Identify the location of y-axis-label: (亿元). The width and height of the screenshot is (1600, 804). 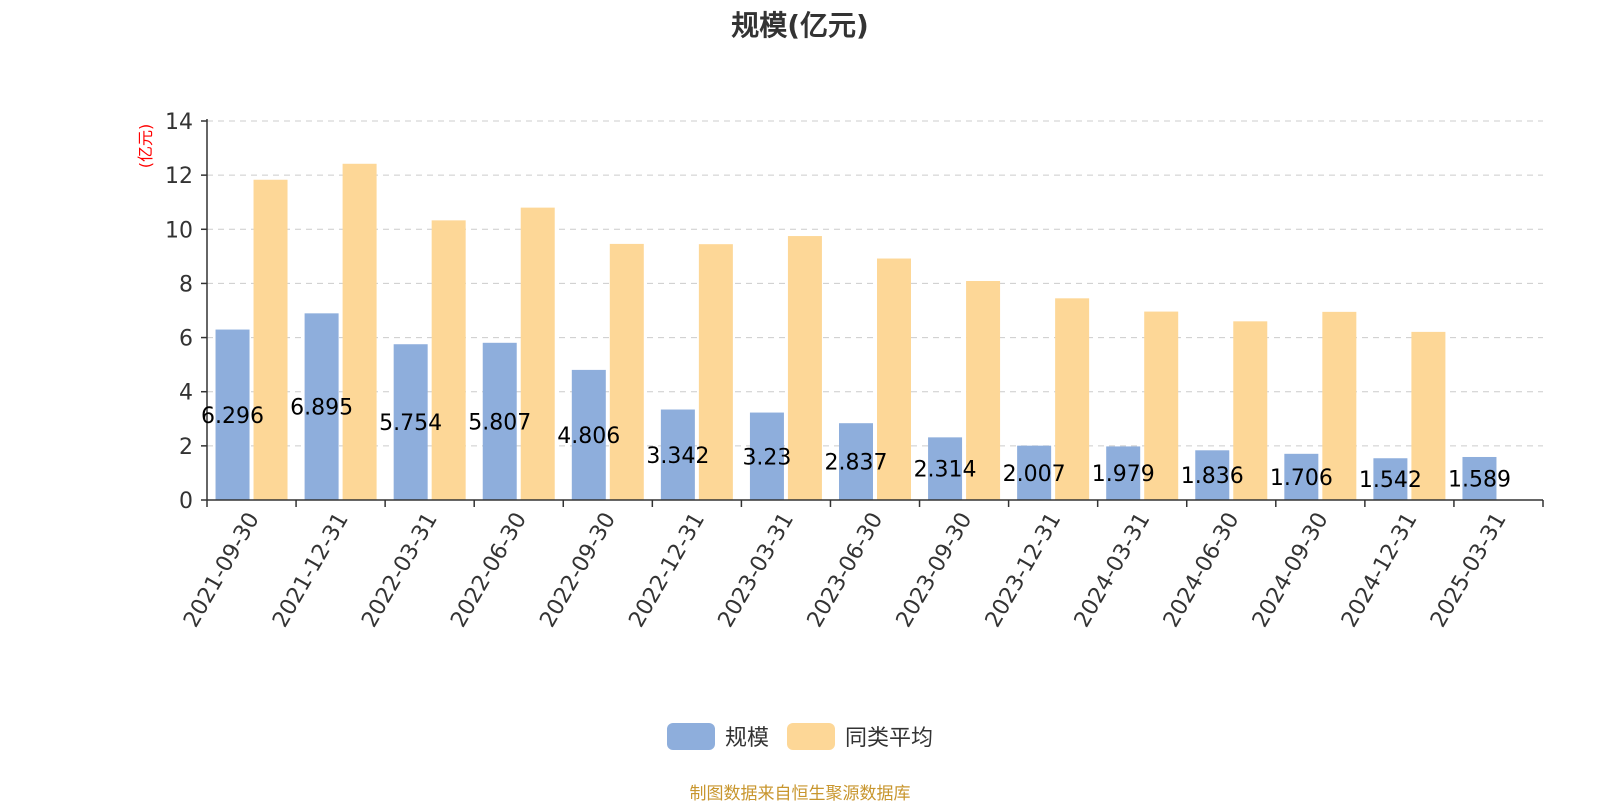
(145, 146).